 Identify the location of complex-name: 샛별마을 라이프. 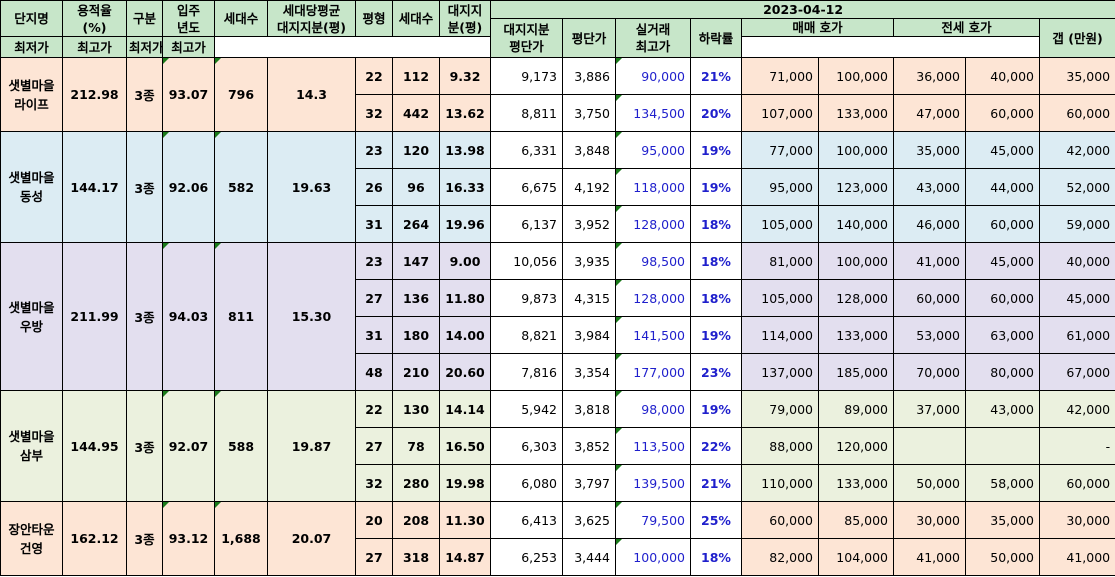
(31, 94).